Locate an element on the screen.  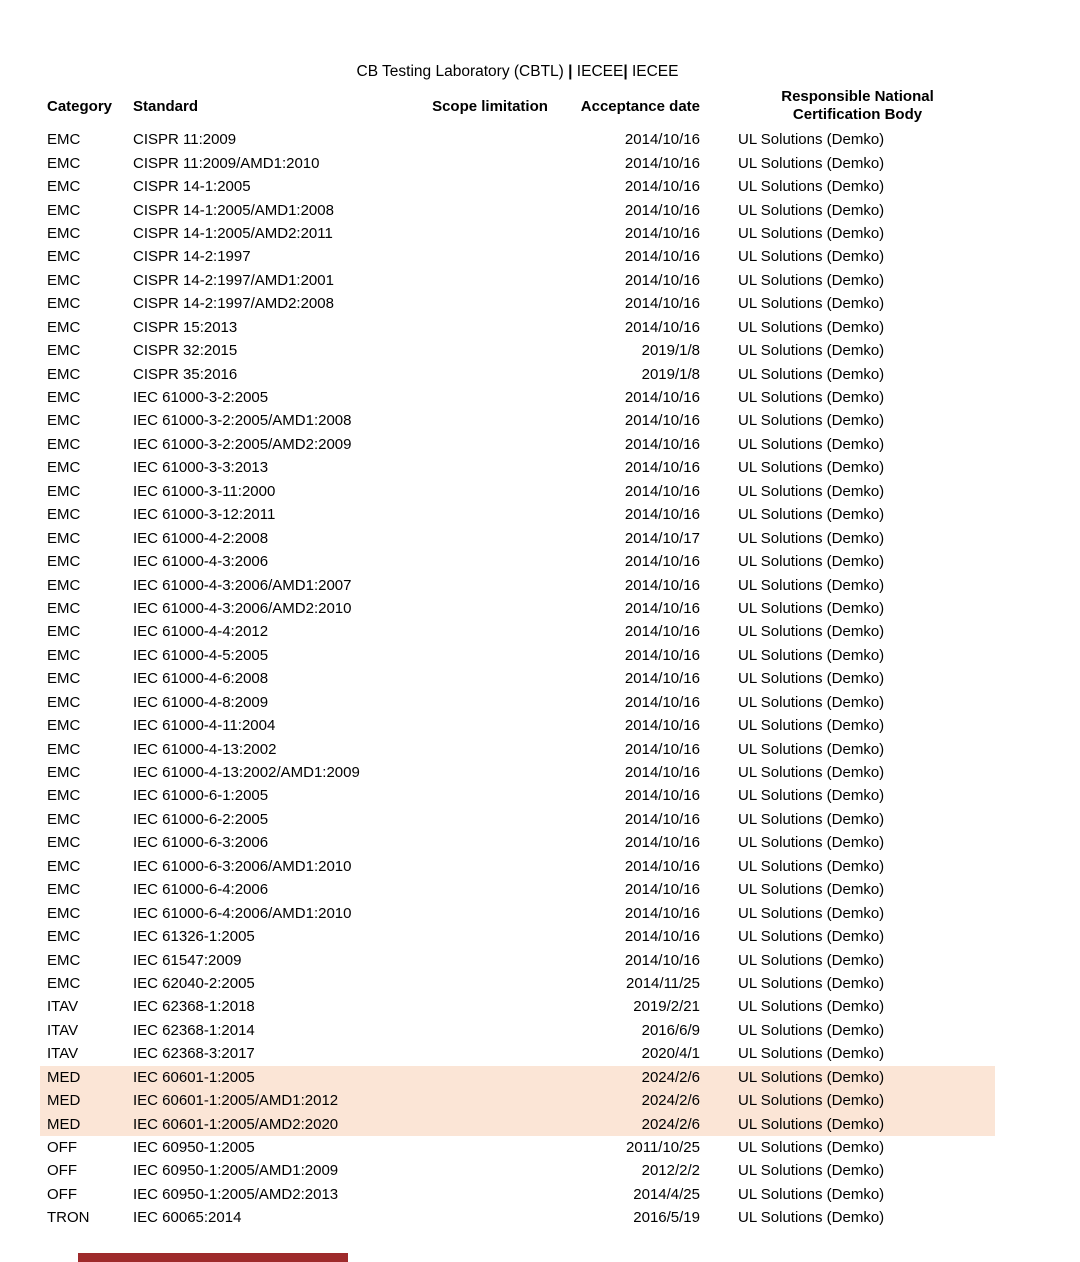
column-header-standard: Standard is located at coordinates (166, 106).